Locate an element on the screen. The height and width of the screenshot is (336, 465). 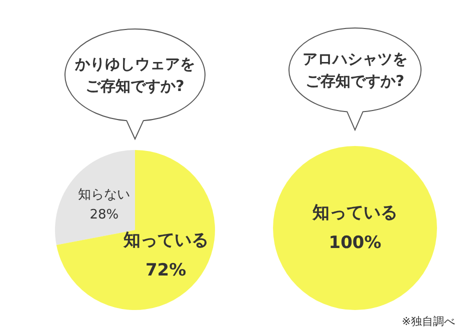
text: ※独自調べ is located at coordinates (428, 321).